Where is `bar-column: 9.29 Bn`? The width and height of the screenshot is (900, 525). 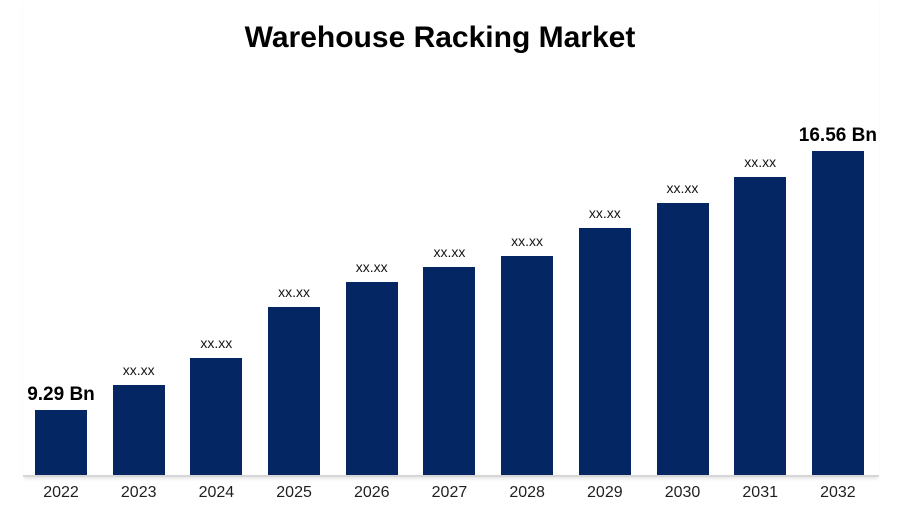
bar-column: 9.29 Bn is located at coordinates (61, 429).